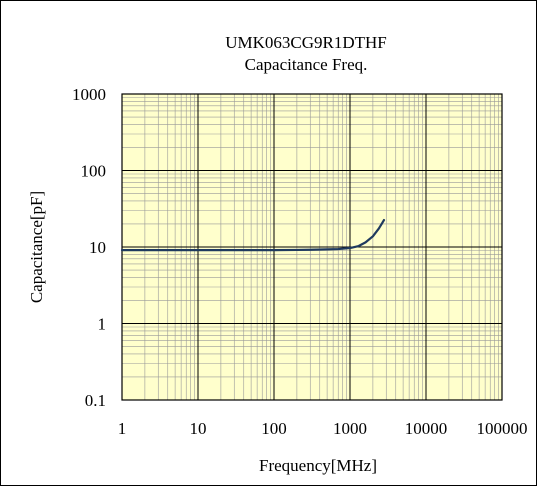 The height and width of the screenshot is (486, 537). I want to click on x-tick-label: 1, so click(122, 428).